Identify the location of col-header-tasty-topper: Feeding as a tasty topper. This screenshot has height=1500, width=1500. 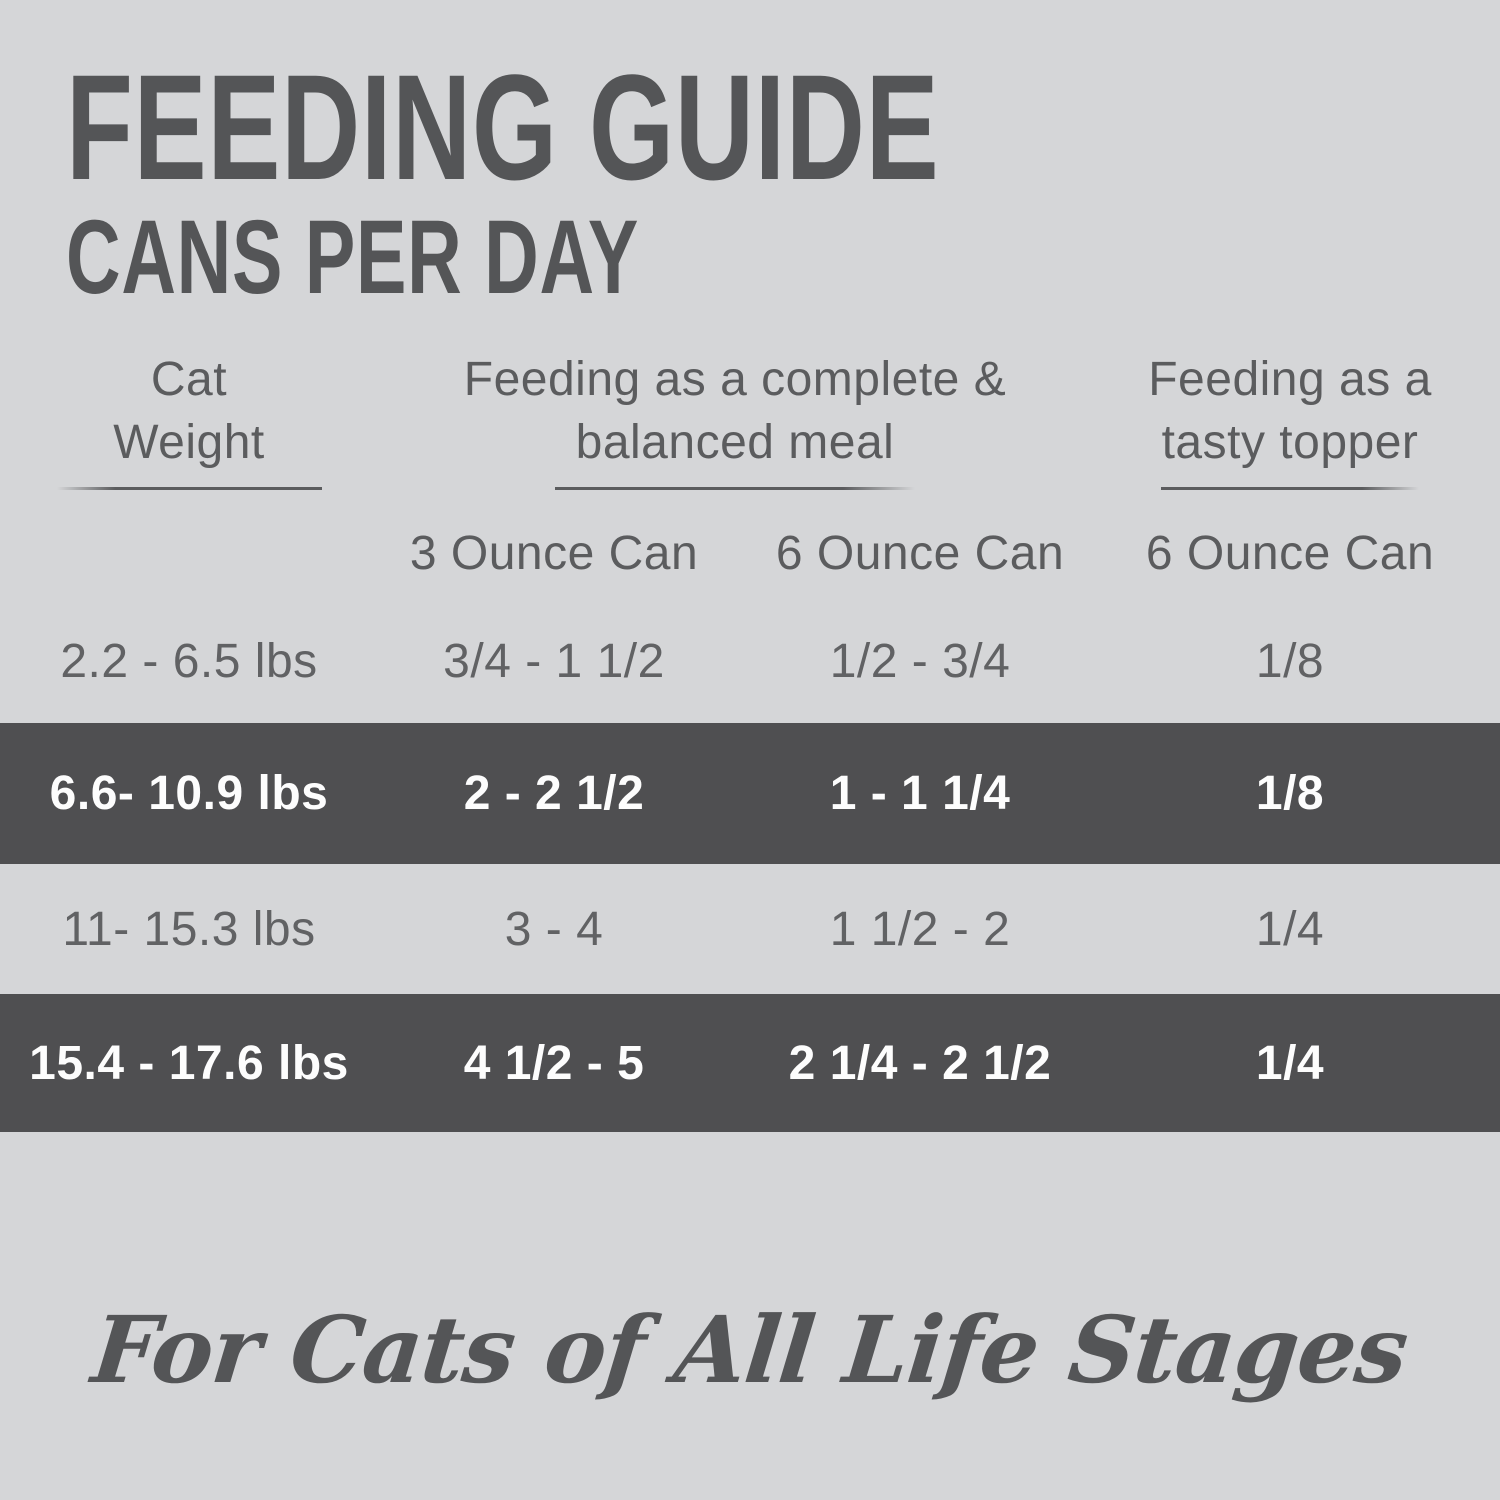
(1305, 419).